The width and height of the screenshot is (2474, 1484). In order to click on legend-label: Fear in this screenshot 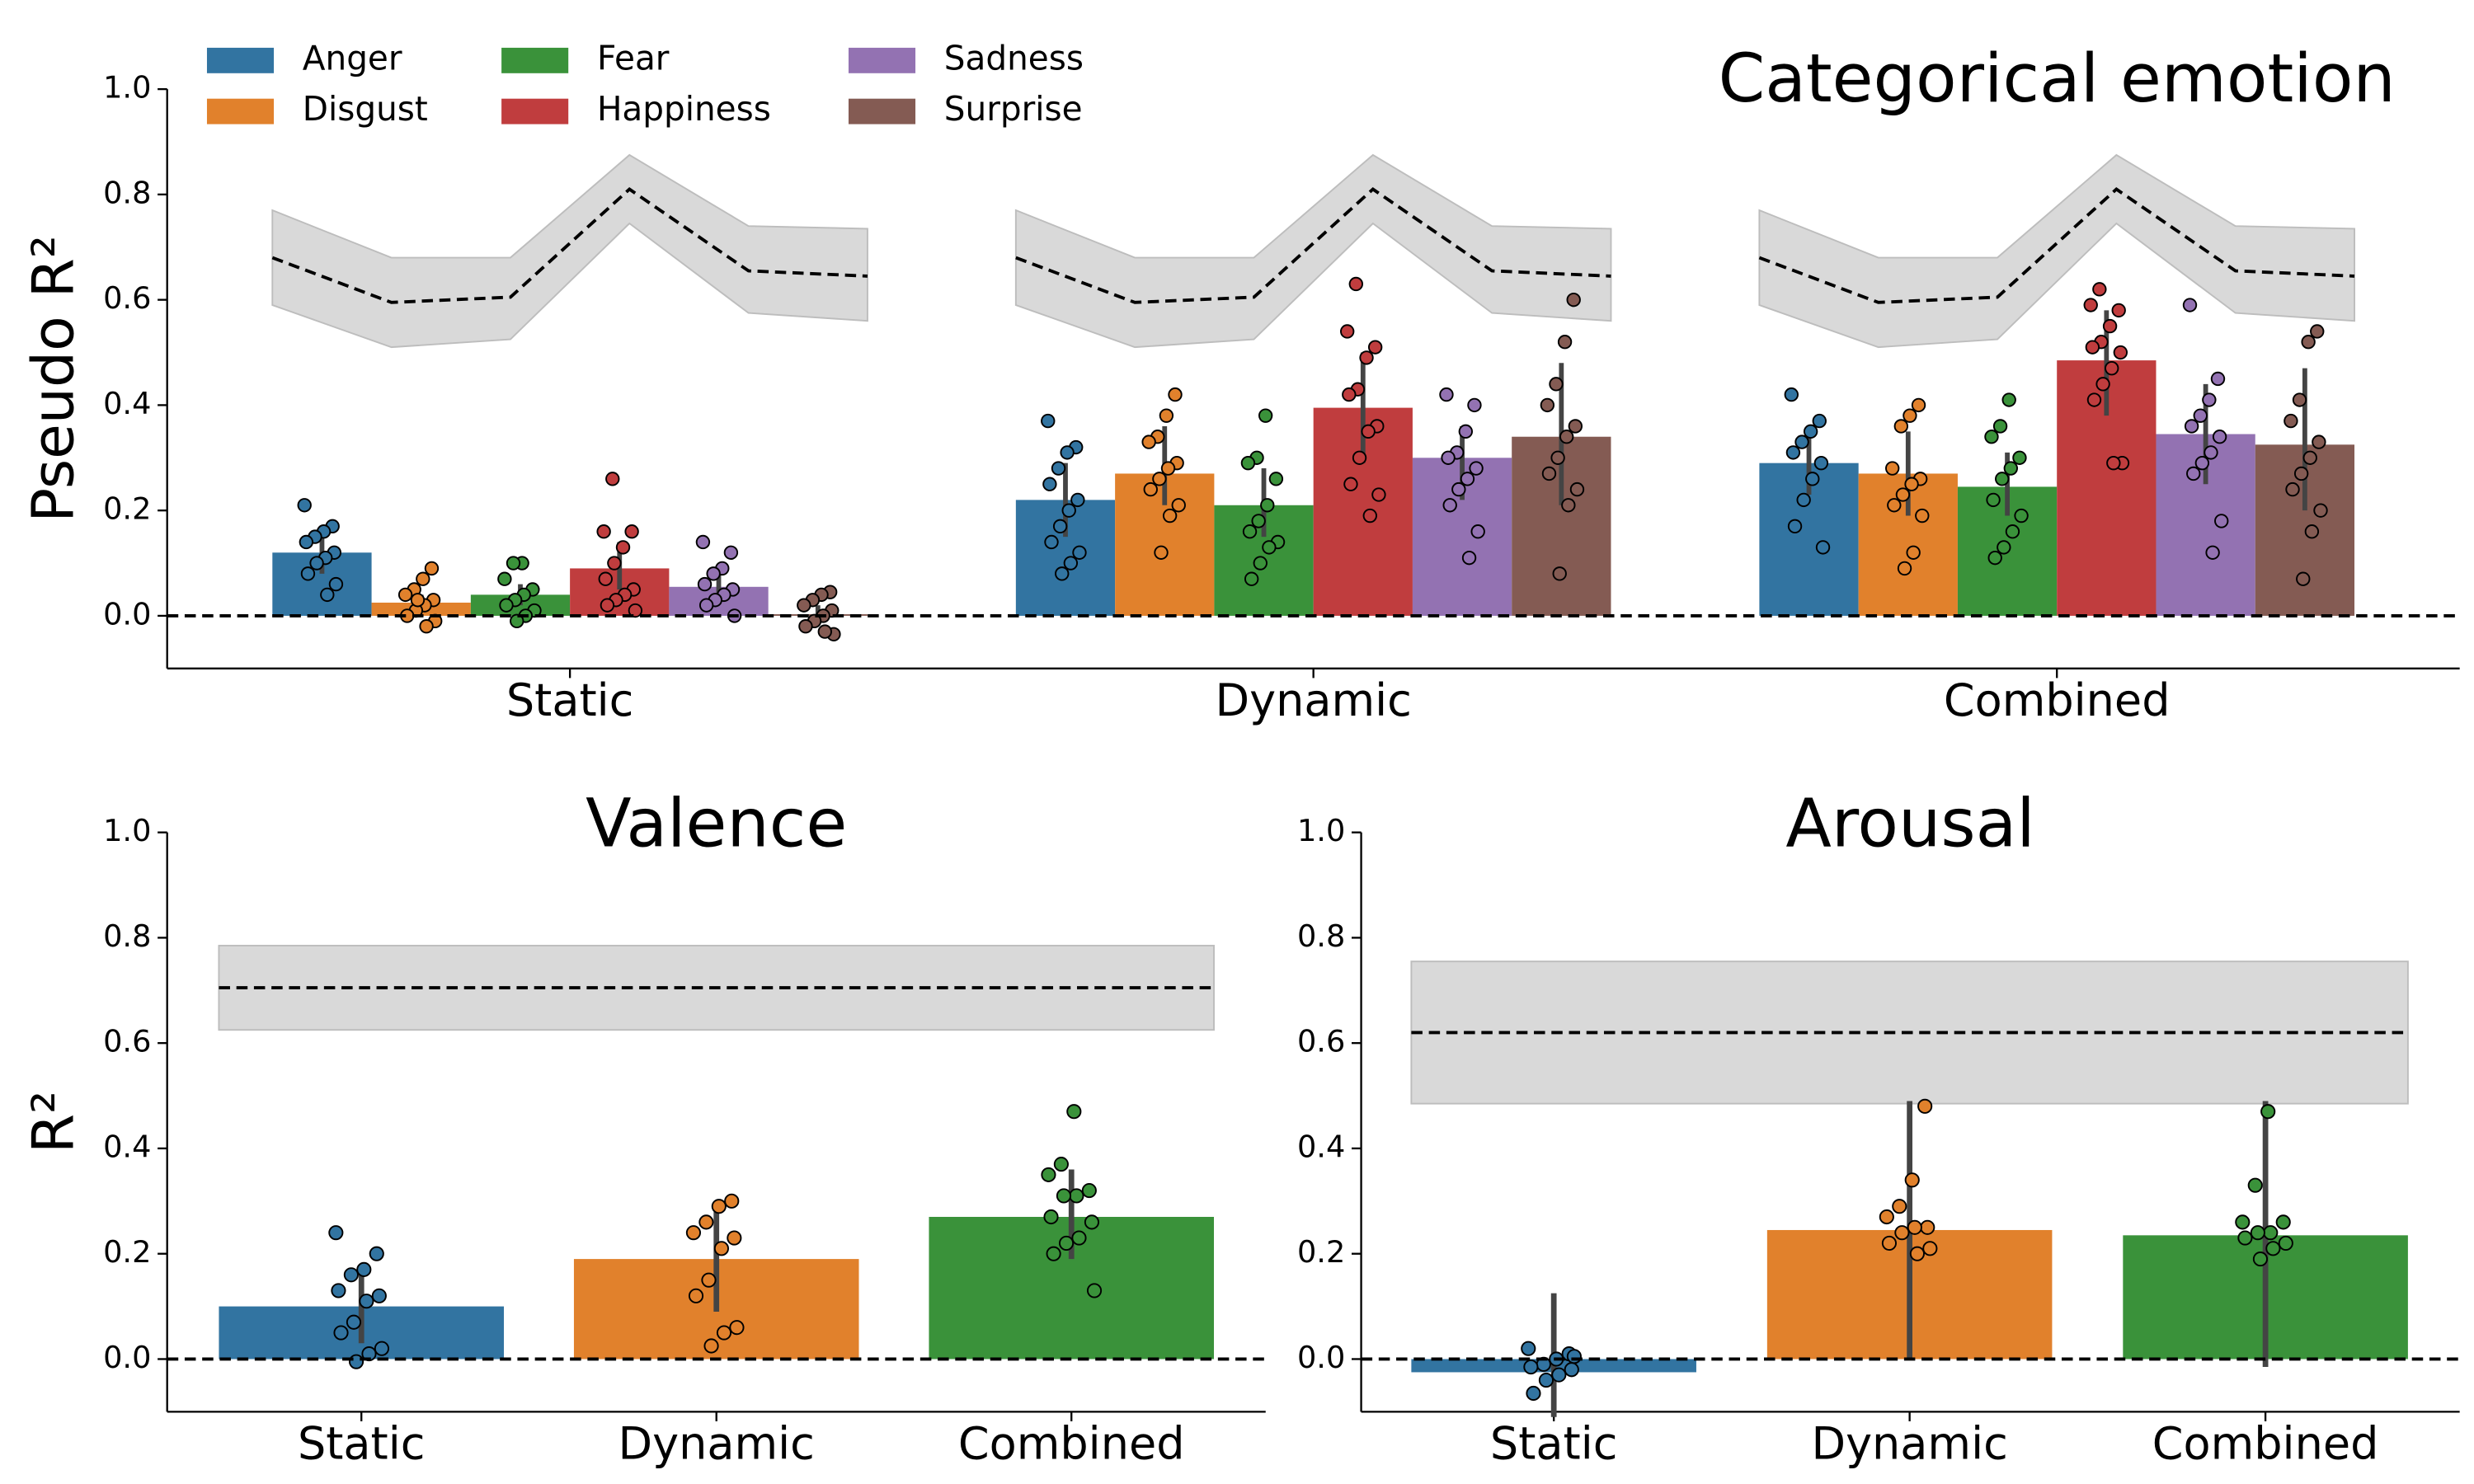, I will do `click(633, 58)`.